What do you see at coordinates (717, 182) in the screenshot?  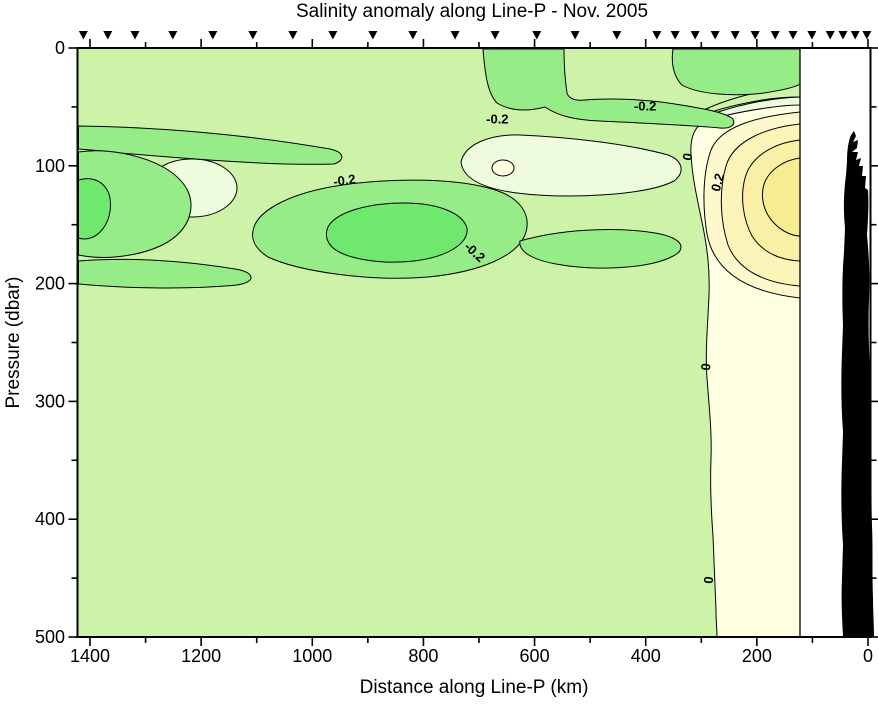 I see `contour-label: 0.2` at bounding box center [717, 182].